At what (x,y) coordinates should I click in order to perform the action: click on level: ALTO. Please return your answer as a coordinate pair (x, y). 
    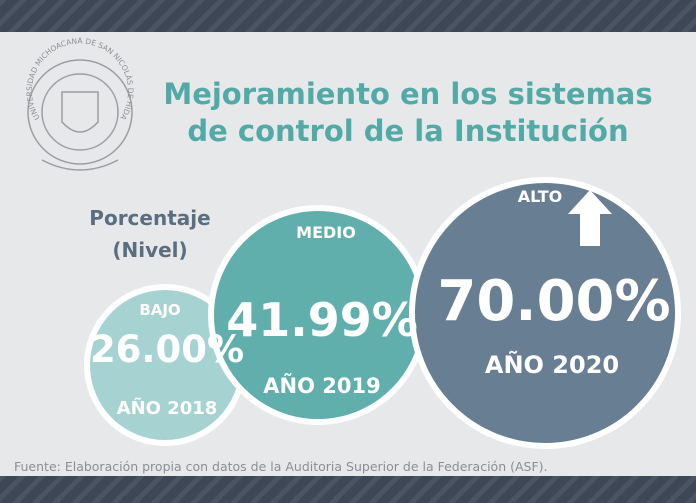
    Looking at the image, I should click on (540, 196).